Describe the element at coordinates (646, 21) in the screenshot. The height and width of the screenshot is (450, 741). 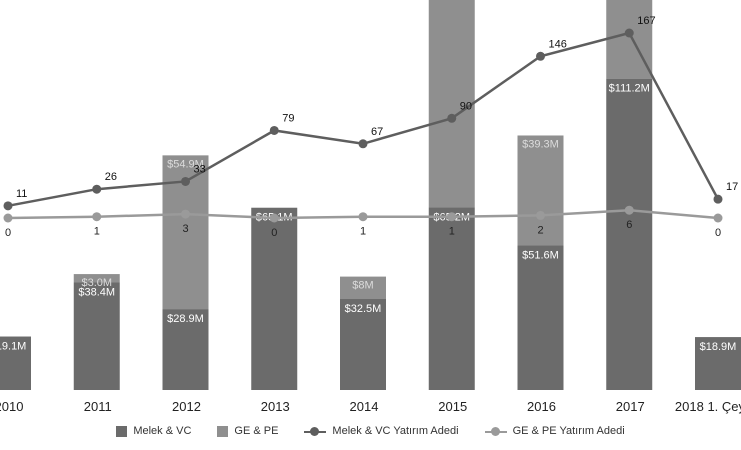
I see `count-label-melek-vc-2017: 167` at that location.